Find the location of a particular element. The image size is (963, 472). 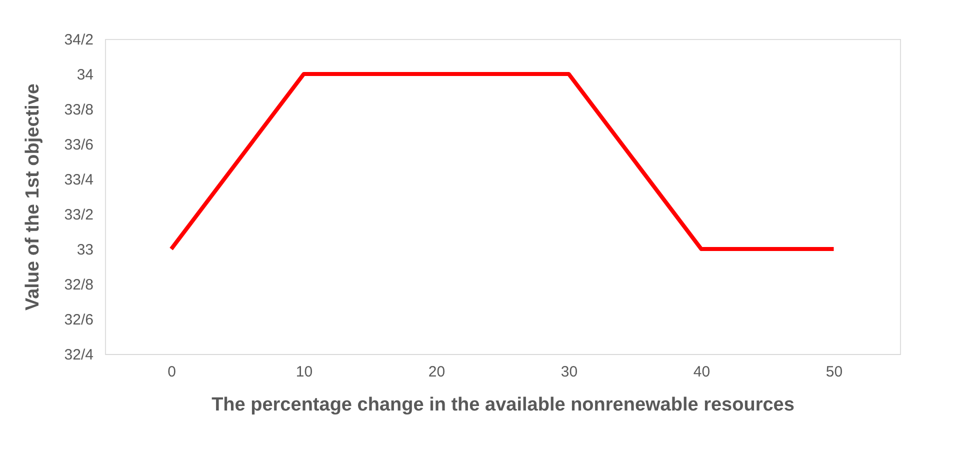

x-tick-label: 30 is located at coordinates (569, 372).